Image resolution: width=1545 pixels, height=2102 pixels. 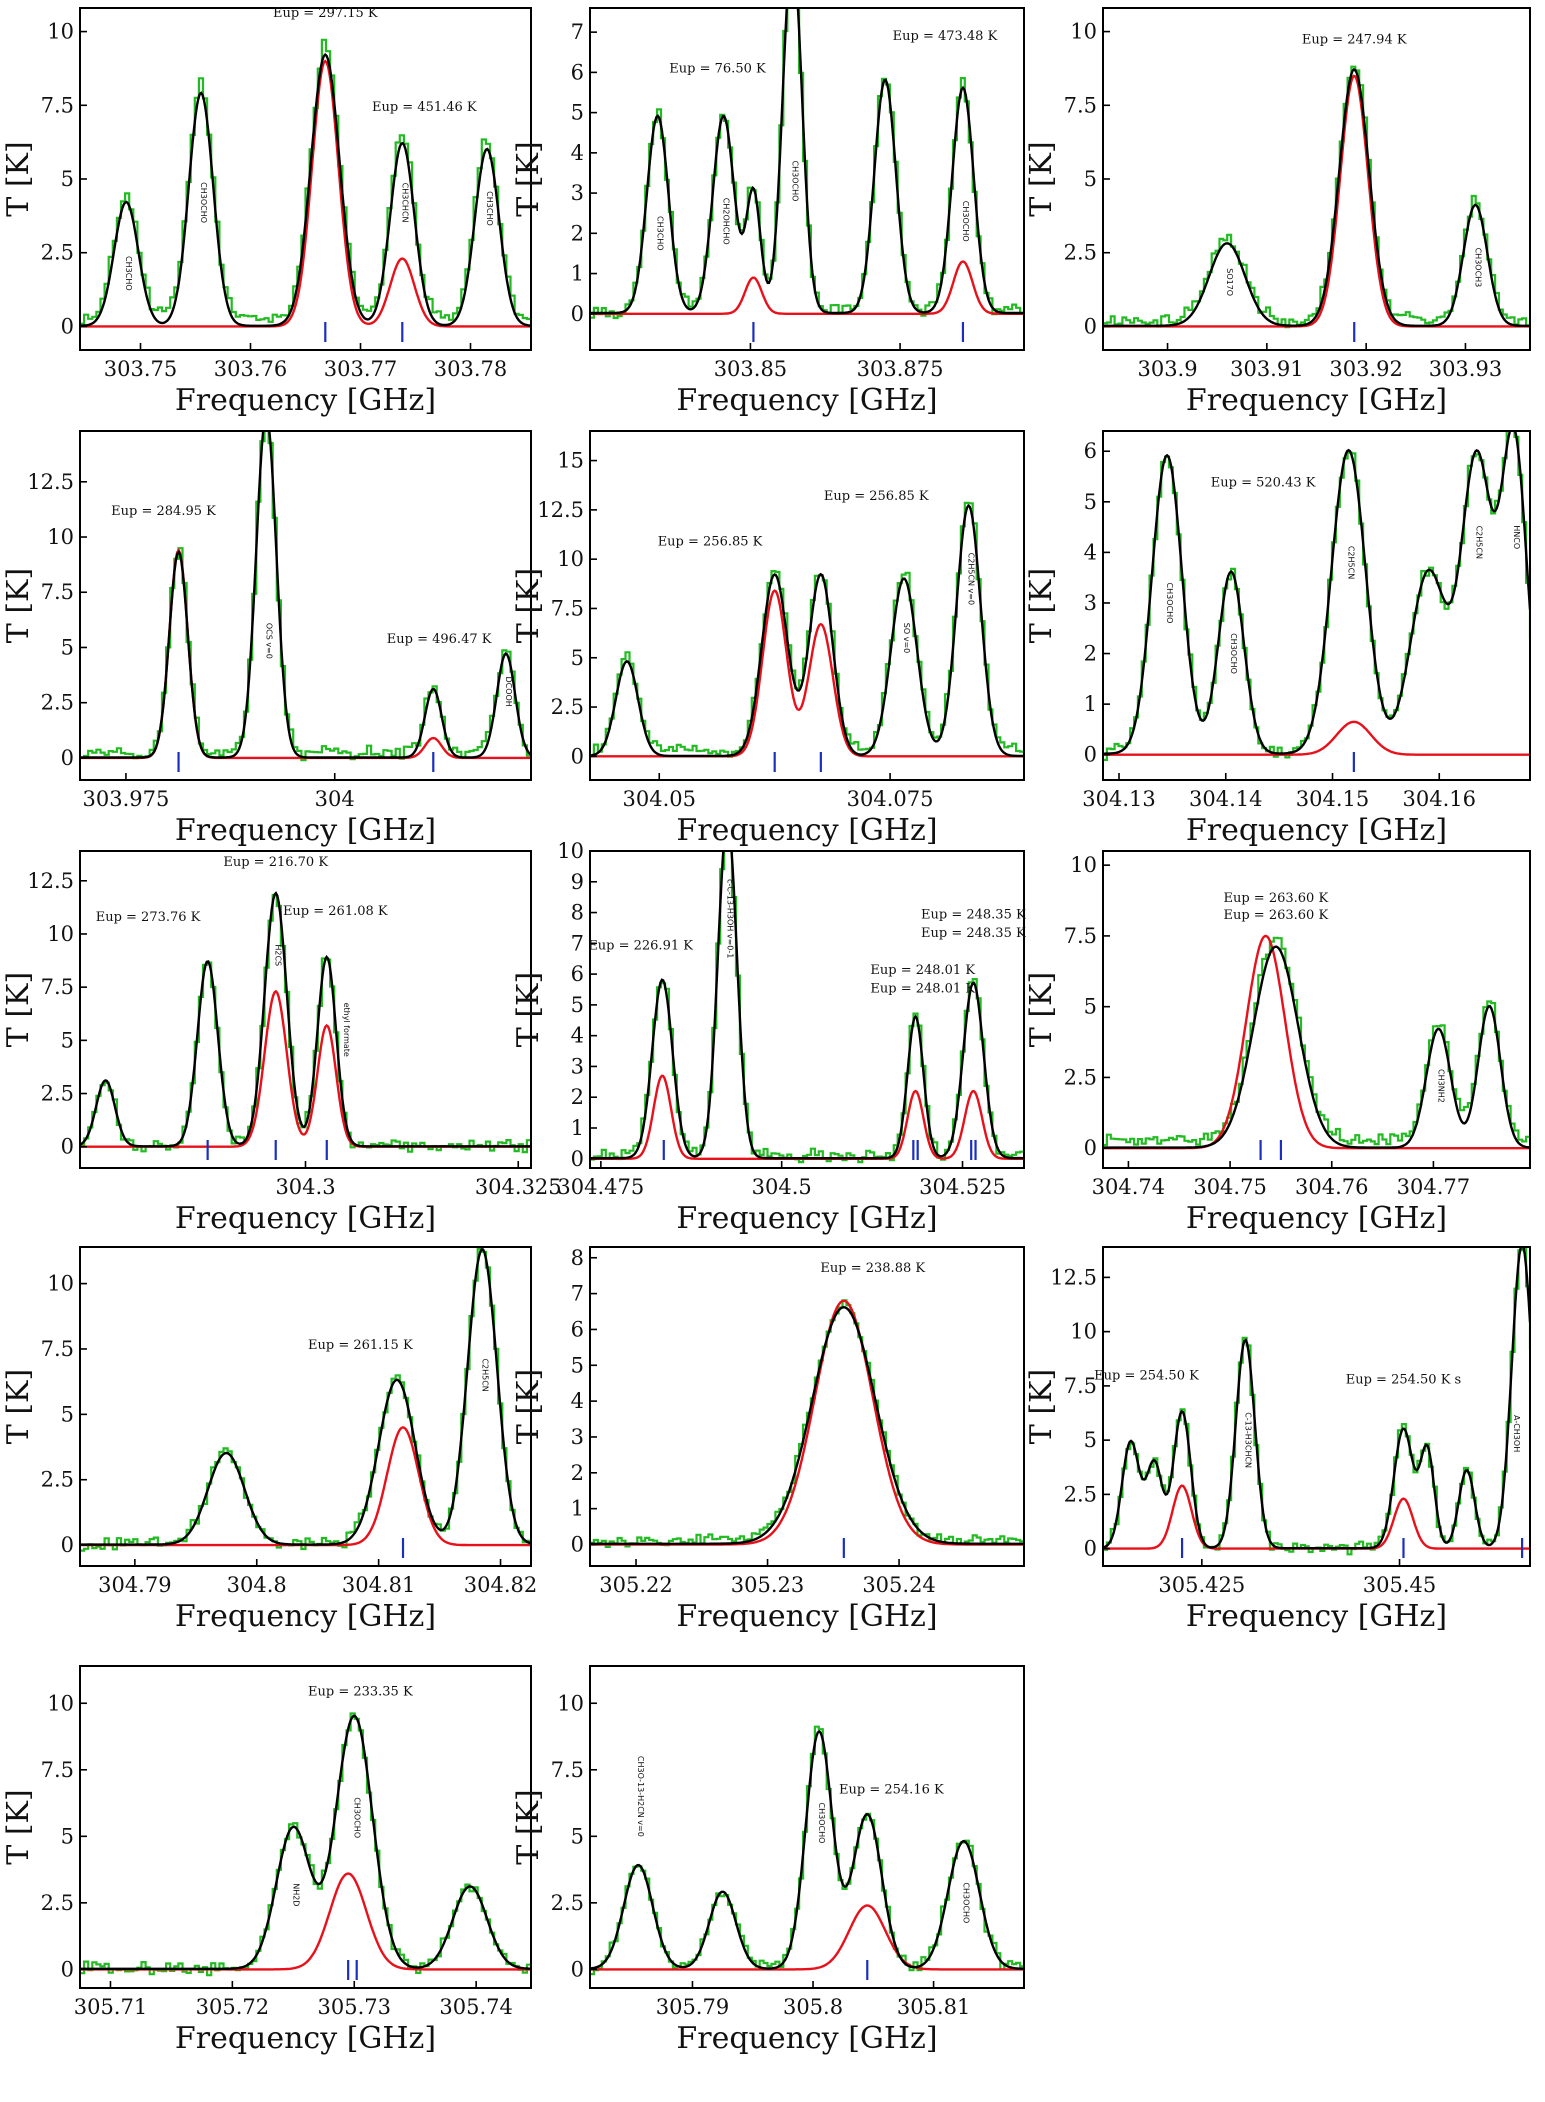 I want to click on x-tick-label: 303.875, so click(x=900, y=369).